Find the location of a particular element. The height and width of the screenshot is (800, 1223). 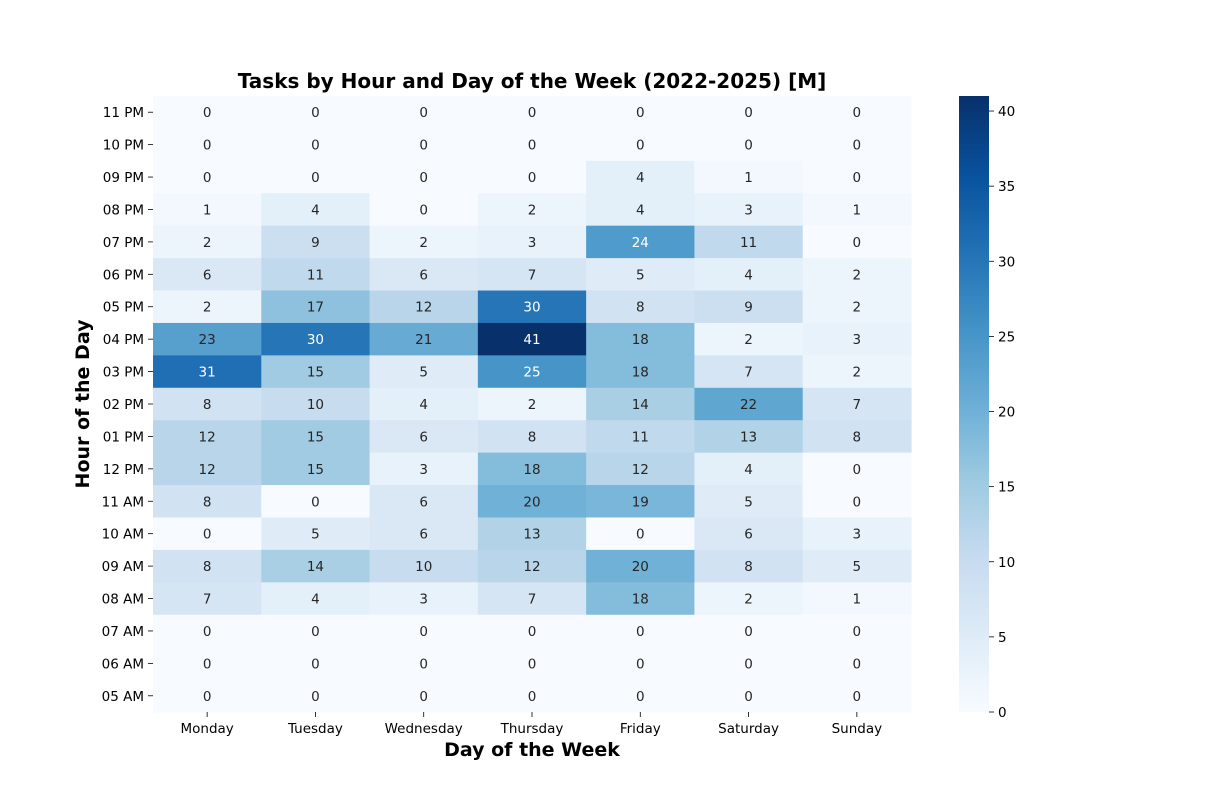

cell-value-label: 3 is located at coordinates (423, 470).